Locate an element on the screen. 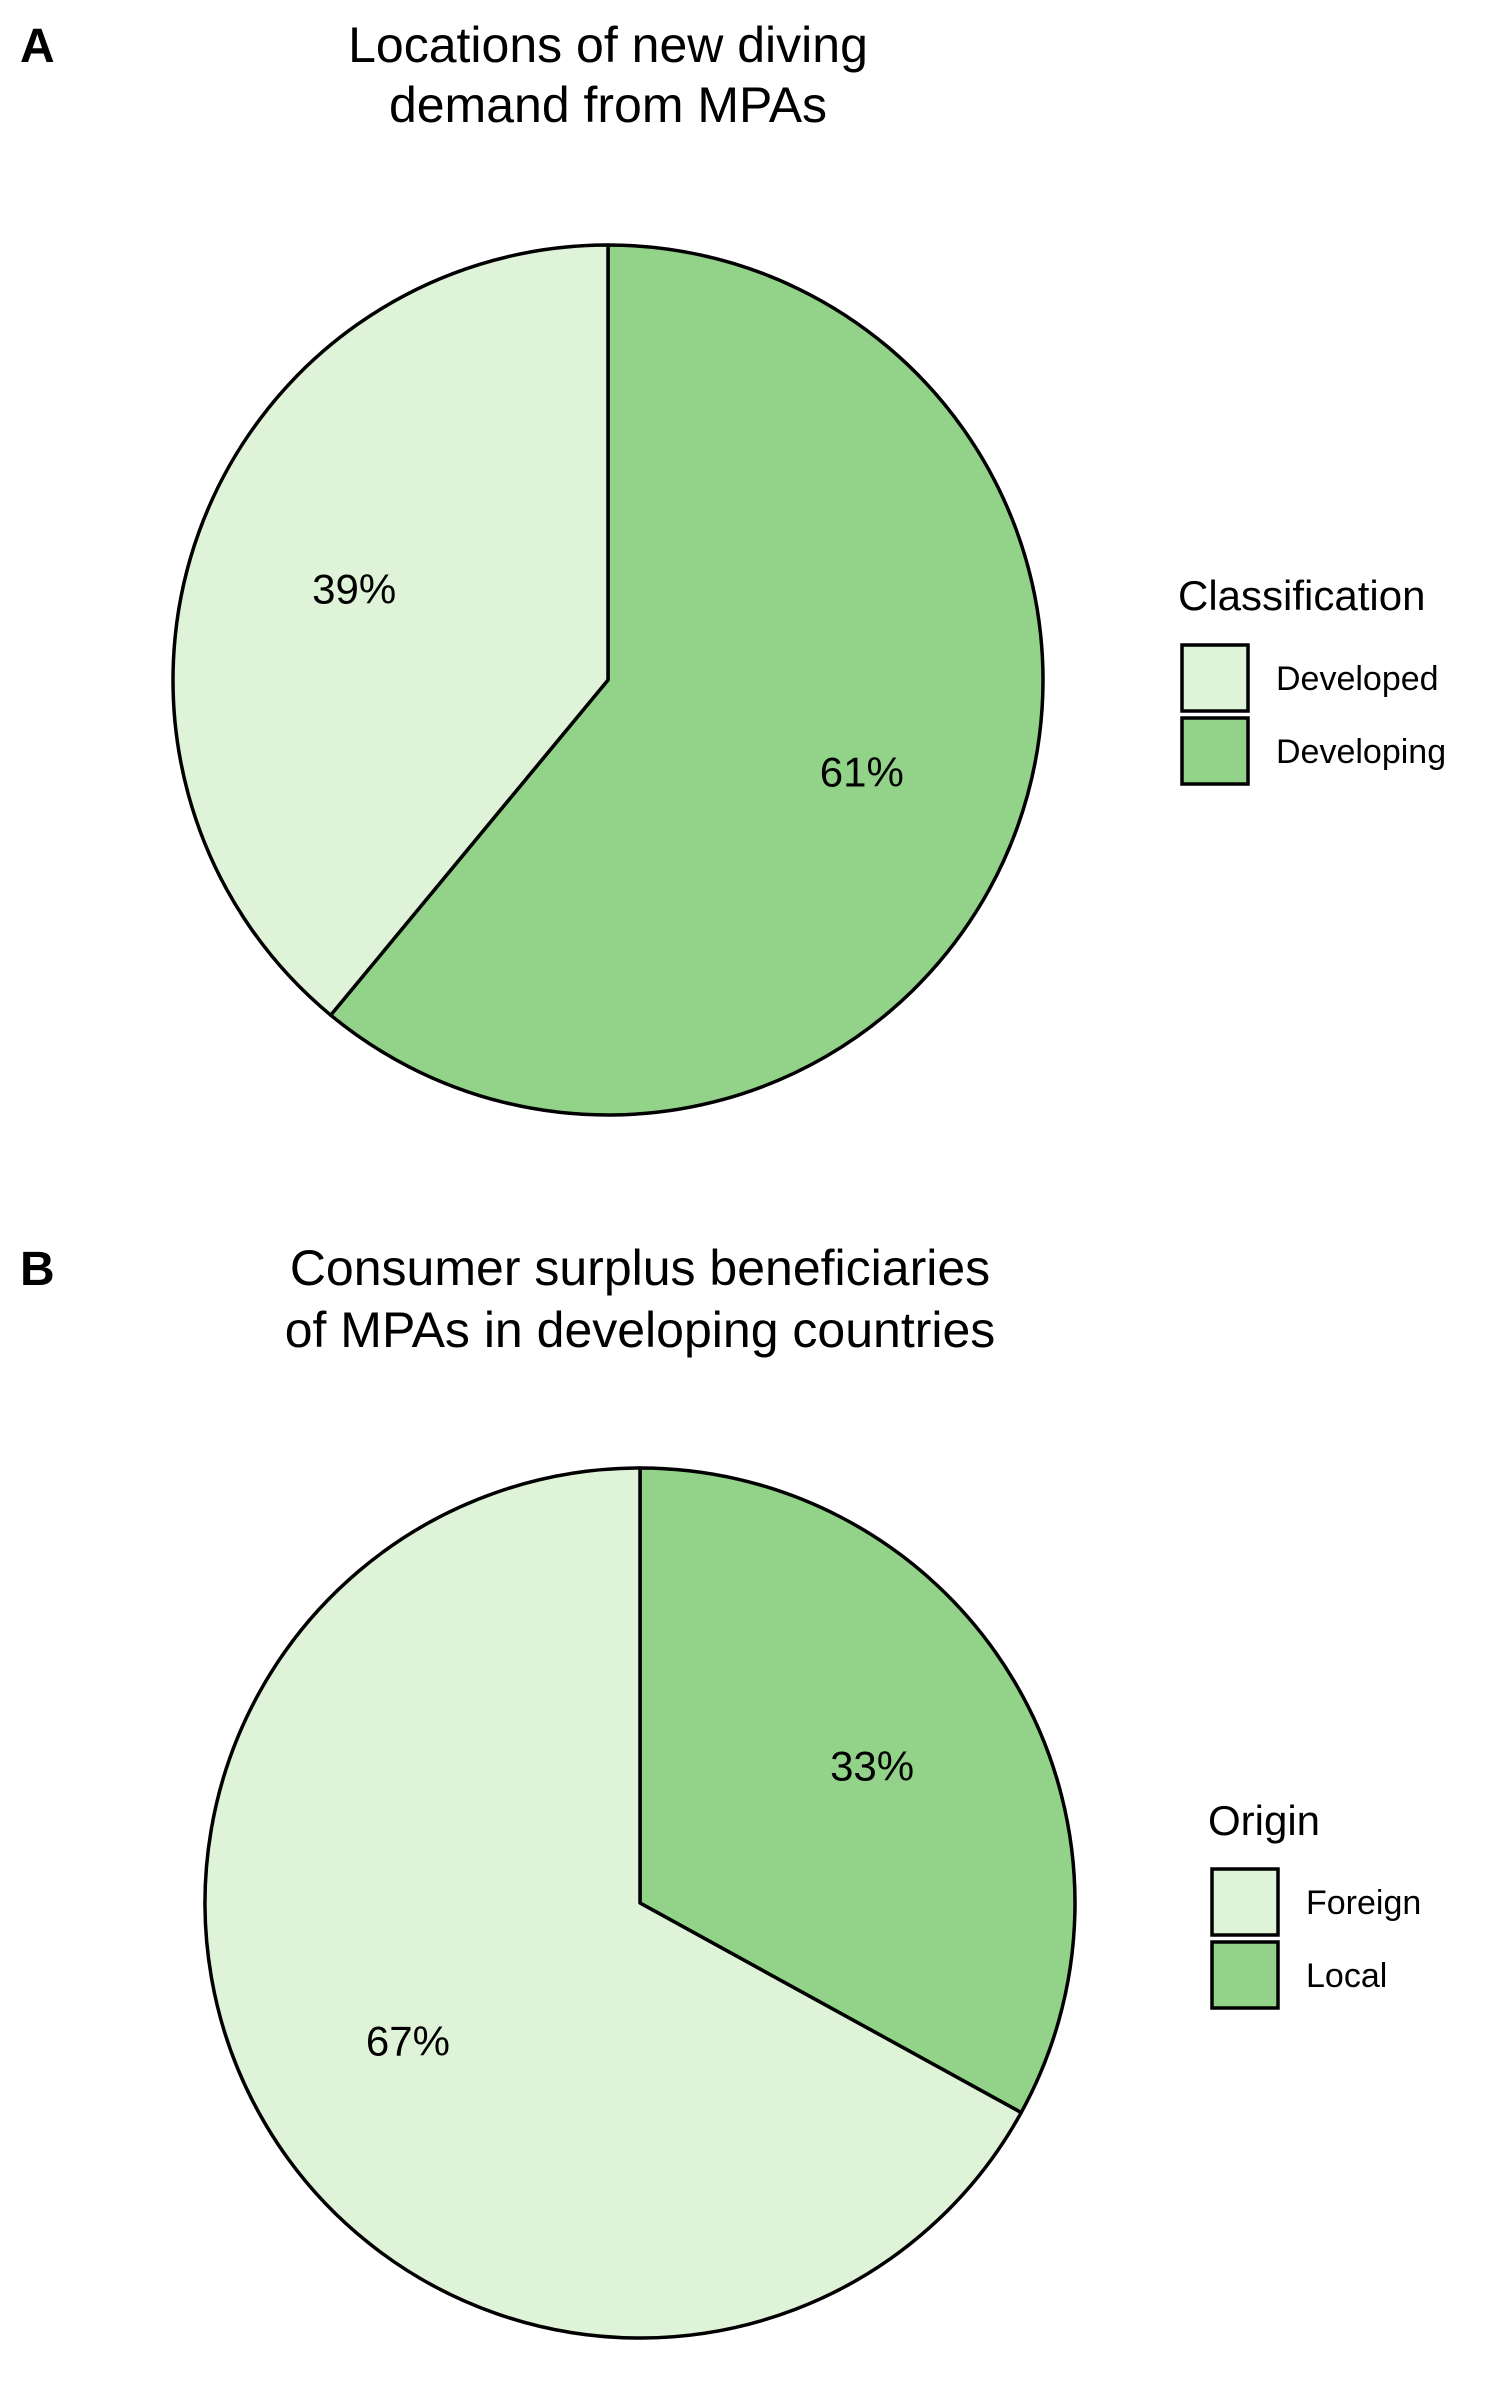 The image size is (1500, 2400). chart-title-b-line-2: of MPAs in developing countries is located at coordinates (640, 1330).